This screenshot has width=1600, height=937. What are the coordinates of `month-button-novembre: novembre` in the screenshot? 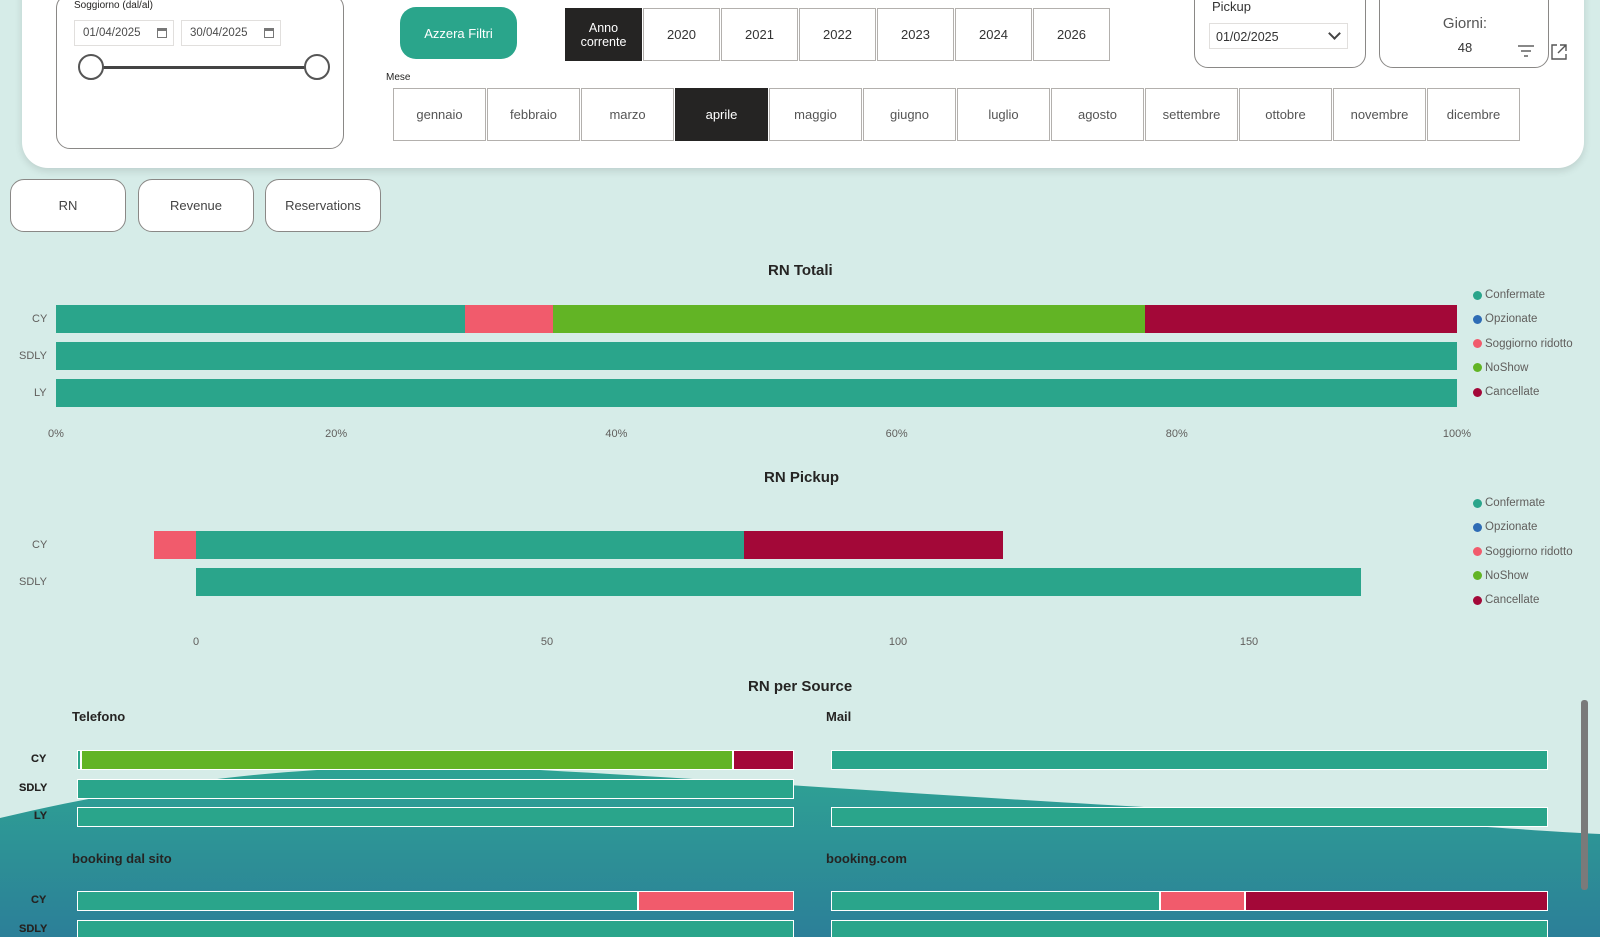 It's located at (1379, 114).